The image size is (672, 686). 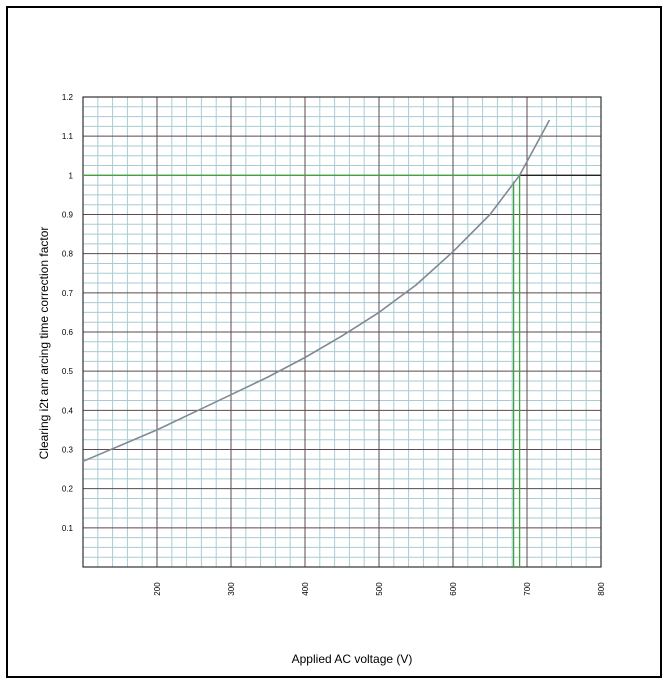 What do you see at coordinates (68, 136) in the screenshot?
I see `y-tick-label: 1.1` at bounding box center [68, 136].